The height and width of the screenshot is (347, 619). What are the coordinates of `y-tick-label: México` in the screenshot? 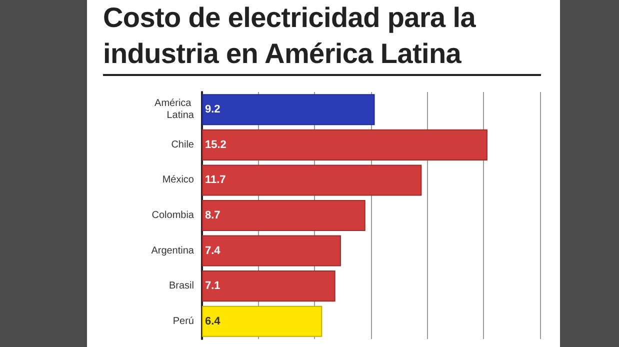 It's located at (178, 180).